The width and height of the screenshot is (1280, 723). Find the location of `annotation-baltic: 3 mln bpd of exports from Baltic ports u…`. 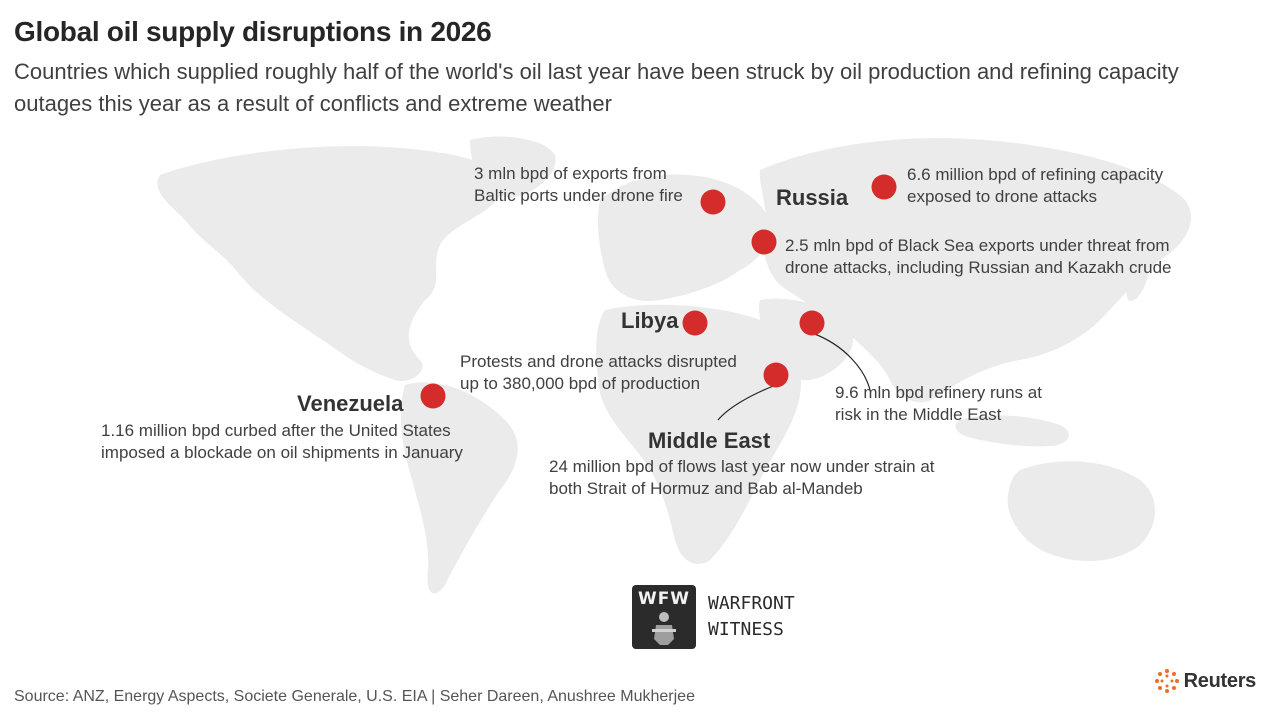

annotation-baltic: 3 mln bpd of exports from Baltic ports u… is located at coordinates (578, 185).